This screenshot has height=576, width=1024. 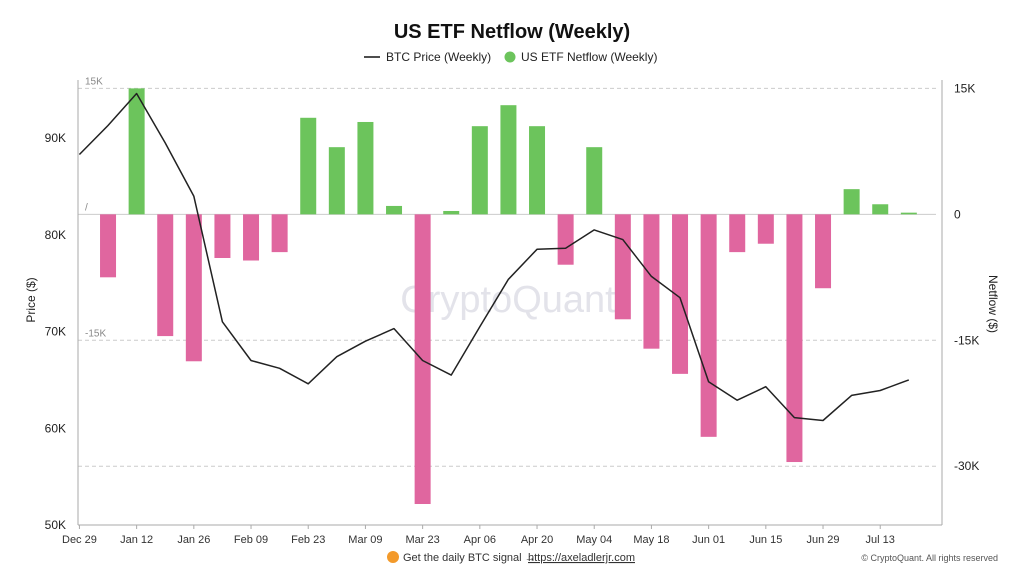 What do you see at coordinates (55, 138) in the screenshot?
I see `left-tick-label: 90K` at bounding box center [55, 138].